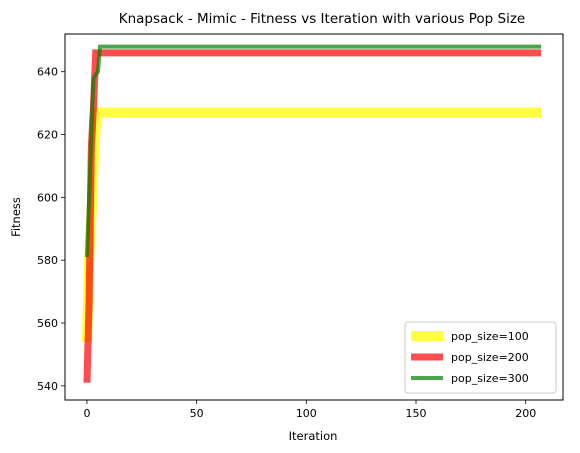 This screenshot has height=453, width=580. Describe the element at coordinates (47, 135) in the screenshot. I see `y-tick-label: 620` at that location.